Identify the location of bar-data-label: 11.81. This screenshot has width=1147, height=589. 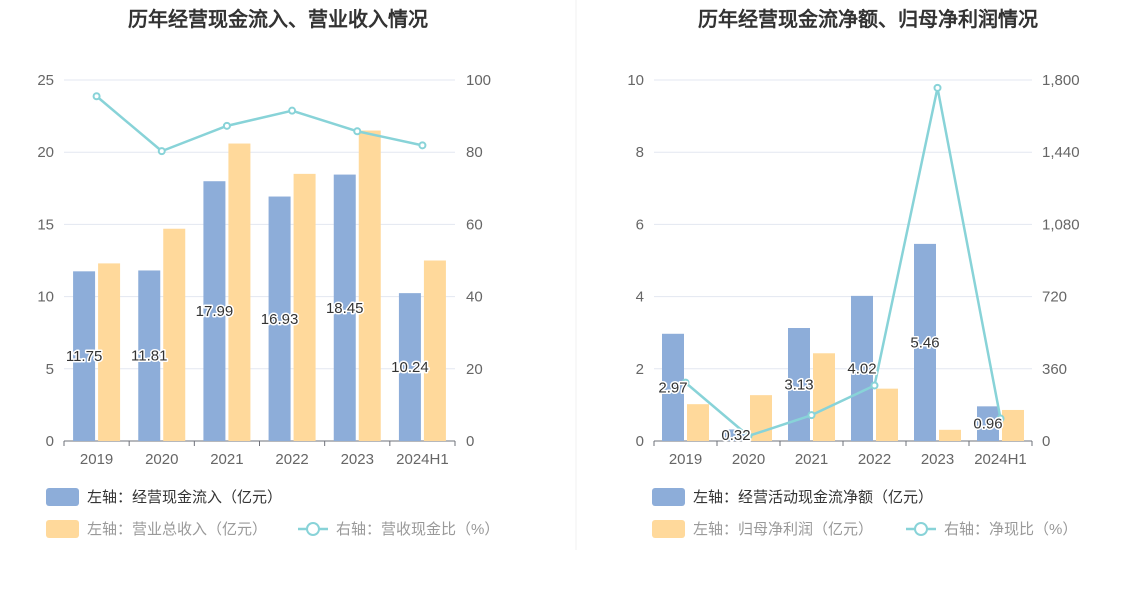
(149, 356).